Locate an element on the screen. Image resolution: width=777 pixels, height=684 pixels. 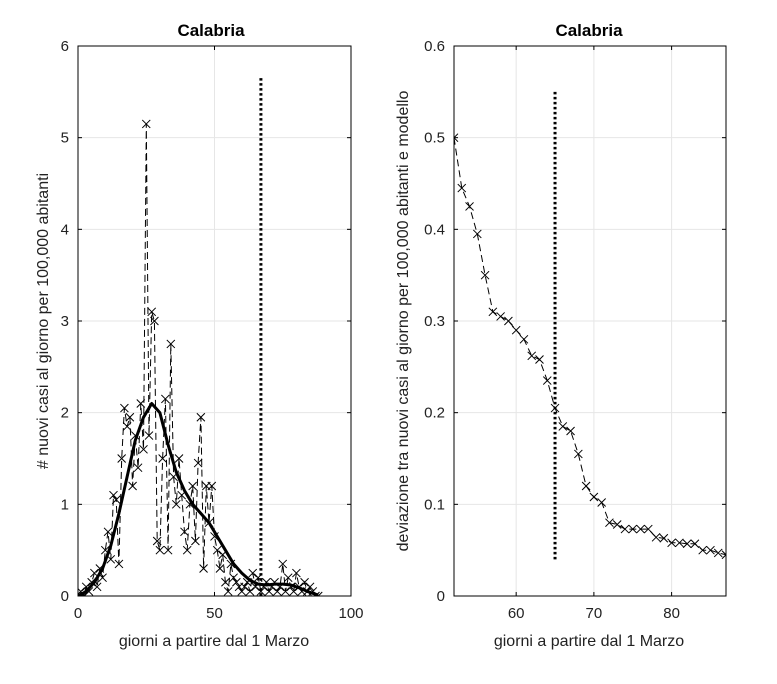
y-tick-label: 0.4 is located at coordinates (434, 229).